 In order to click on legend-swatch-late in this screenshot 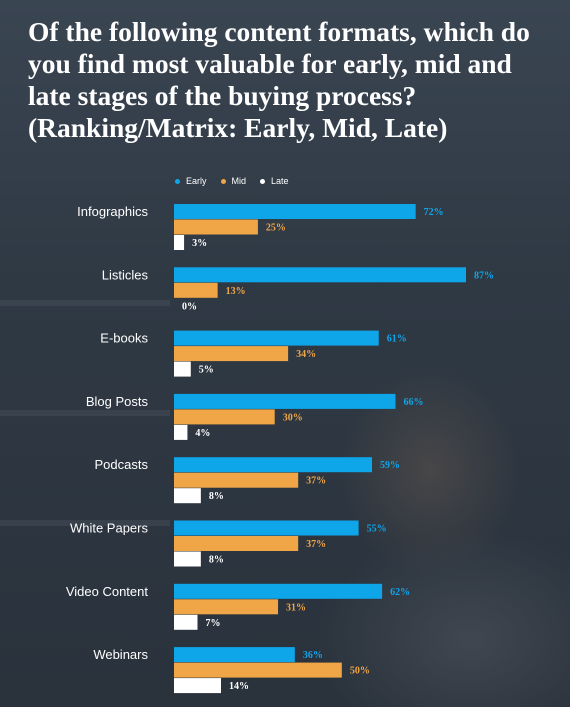, I will do `click(263, 181)`.